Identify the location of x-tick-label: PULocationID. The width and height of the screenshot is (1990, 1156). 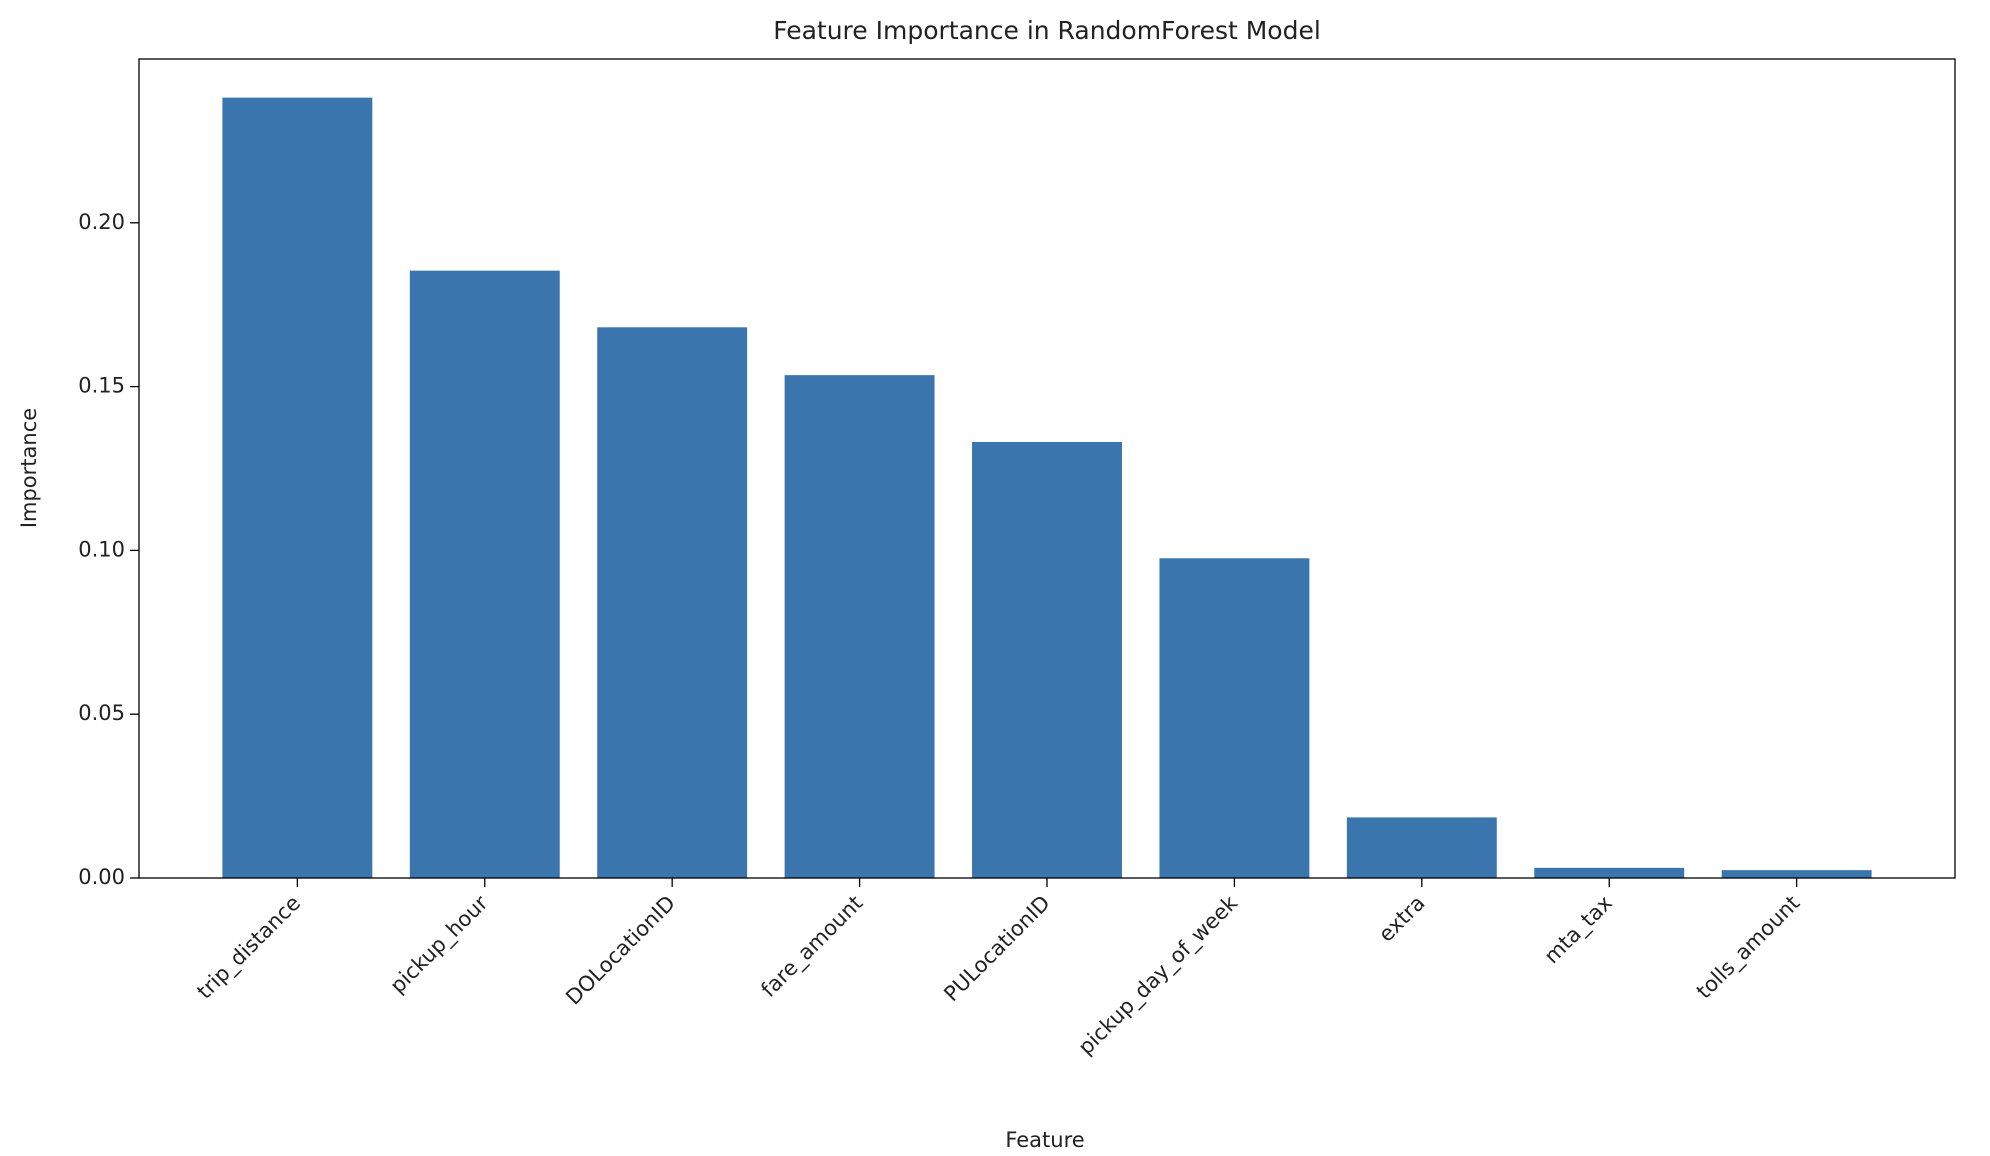
(996, 948).